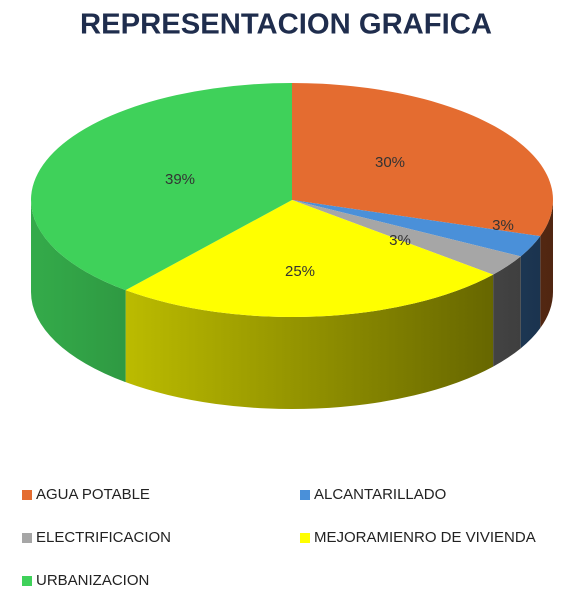 The width and height of the screenshot is (572, 590). What do you see at coordinates (103, 537) in the screenshot?
I see `legend-label: ELECTRIFICACION` at bounding box center [103, 537].